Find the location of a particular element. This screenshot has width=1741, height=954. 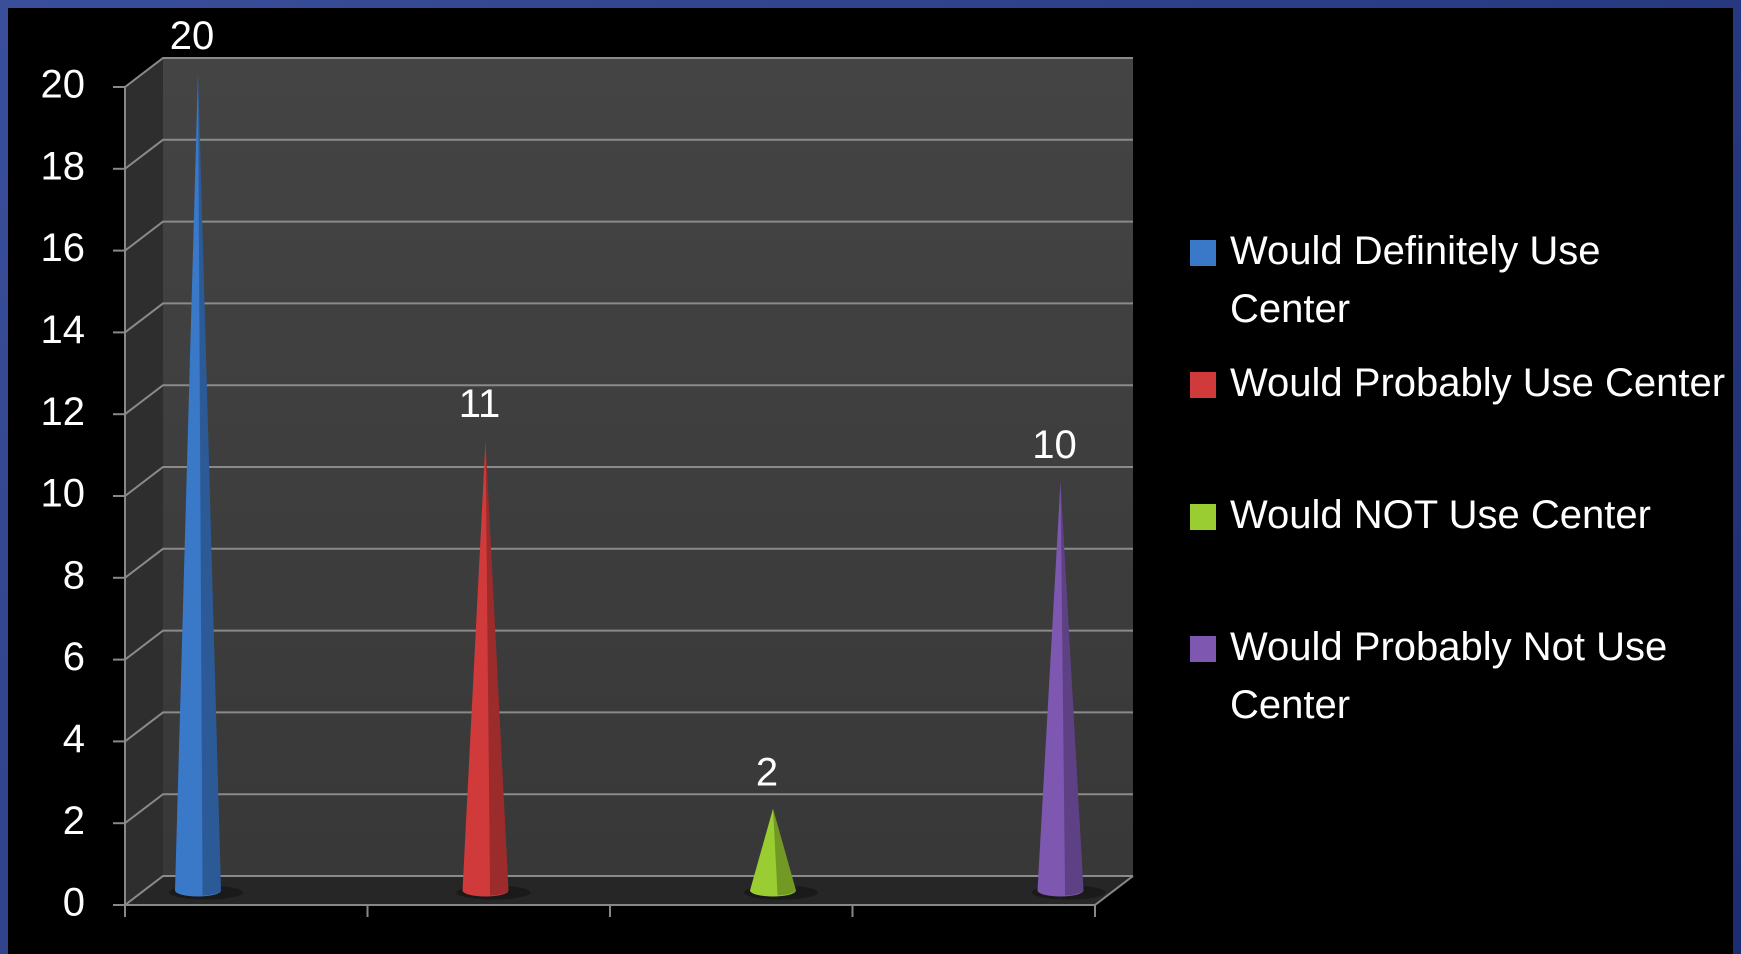

y-tick-label: 20 is located at coordinates (63, 85).